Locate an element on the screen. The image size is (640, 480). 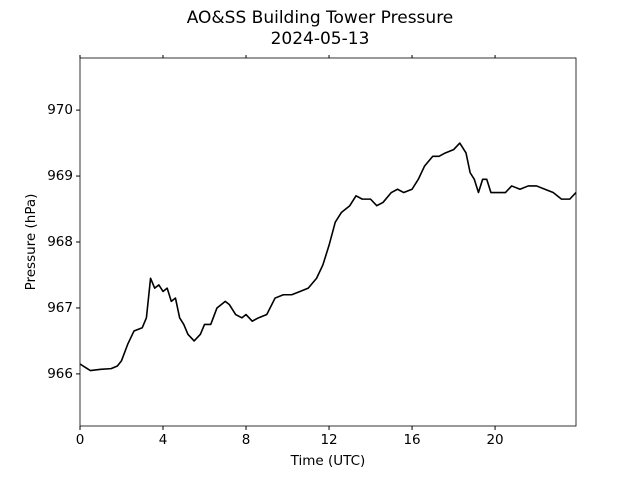
x-tick-label: 0 is located at coordinates (80, 440).